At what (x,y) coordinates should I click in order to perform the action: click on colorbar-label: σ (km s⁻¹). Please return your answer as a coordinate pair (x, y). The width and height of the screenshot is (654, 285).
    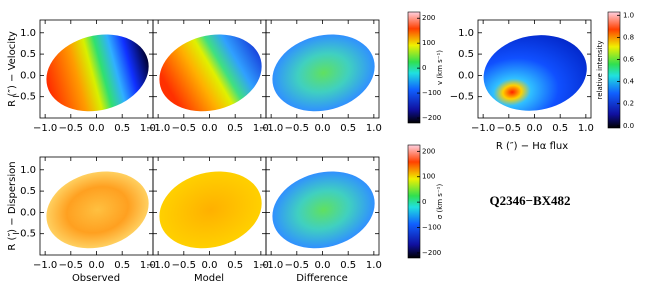
    Looking at the image, I should click on (440, 202).